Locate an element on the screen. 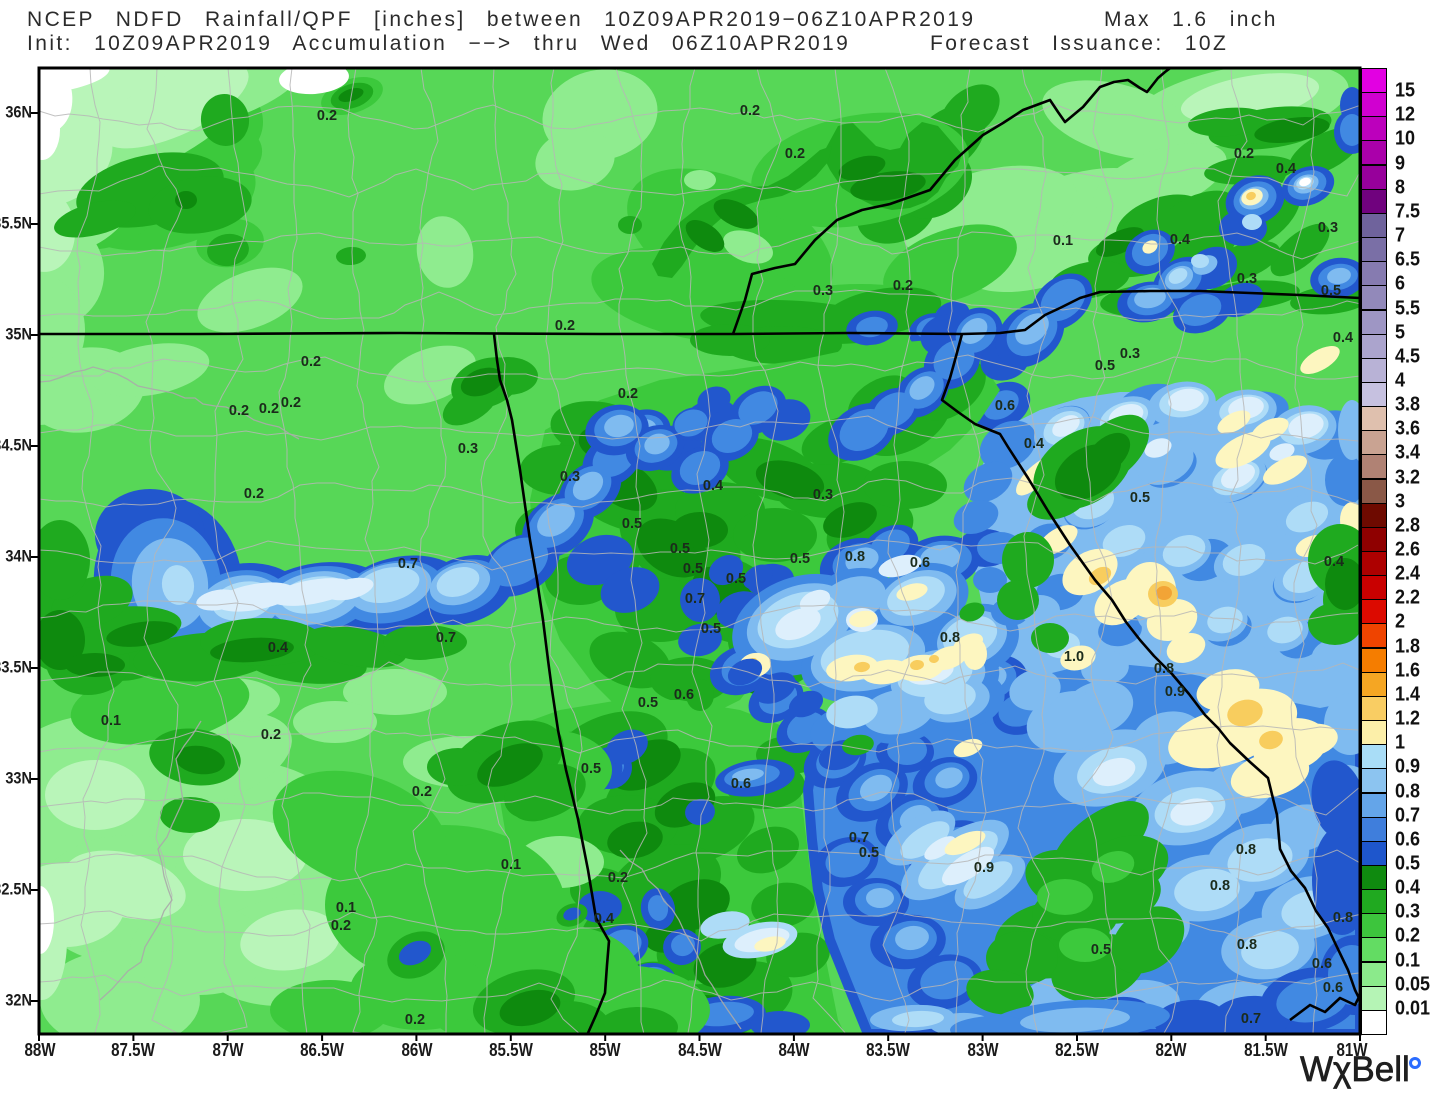 The height and width of the screenshot is (1097, 1440). svg-text: 1.0 is located at coordinates (1074, 657).